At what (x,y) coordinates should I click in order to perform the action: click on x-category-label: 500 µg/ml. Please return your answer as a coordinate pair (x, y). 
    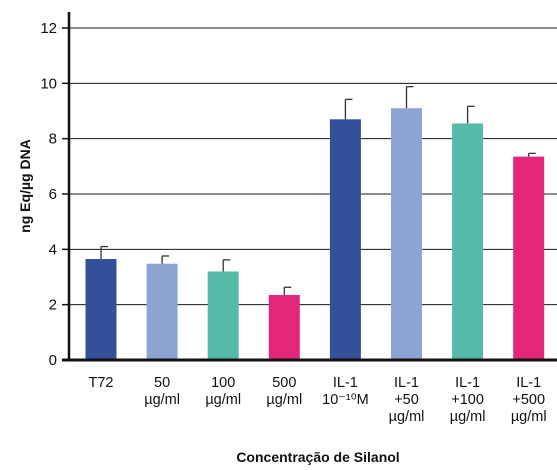
    Looking at the image, I should click on (284, 391).